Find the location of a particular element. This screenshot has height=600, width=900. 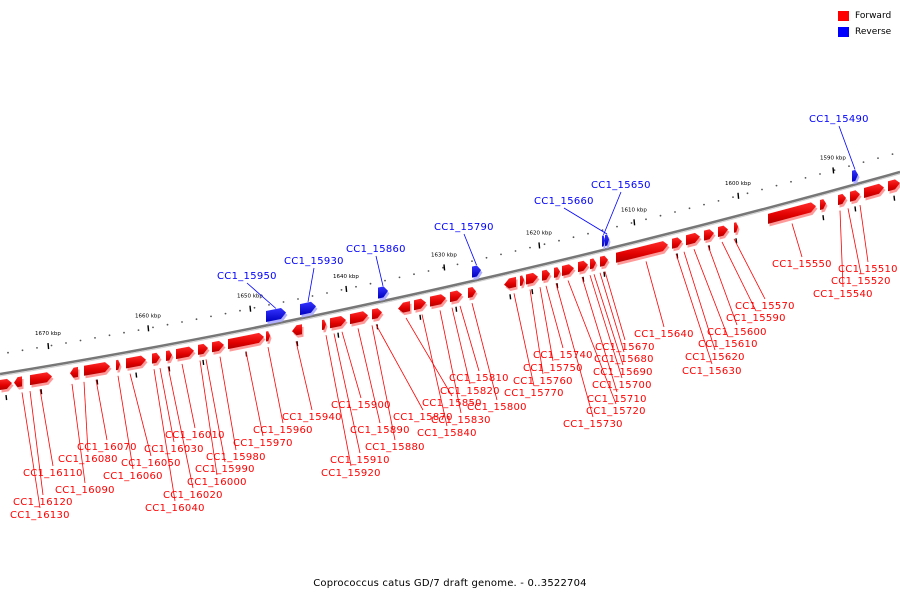

gene-label-cc1-16070: CC1_16070 is located at coordinates (107, 447).